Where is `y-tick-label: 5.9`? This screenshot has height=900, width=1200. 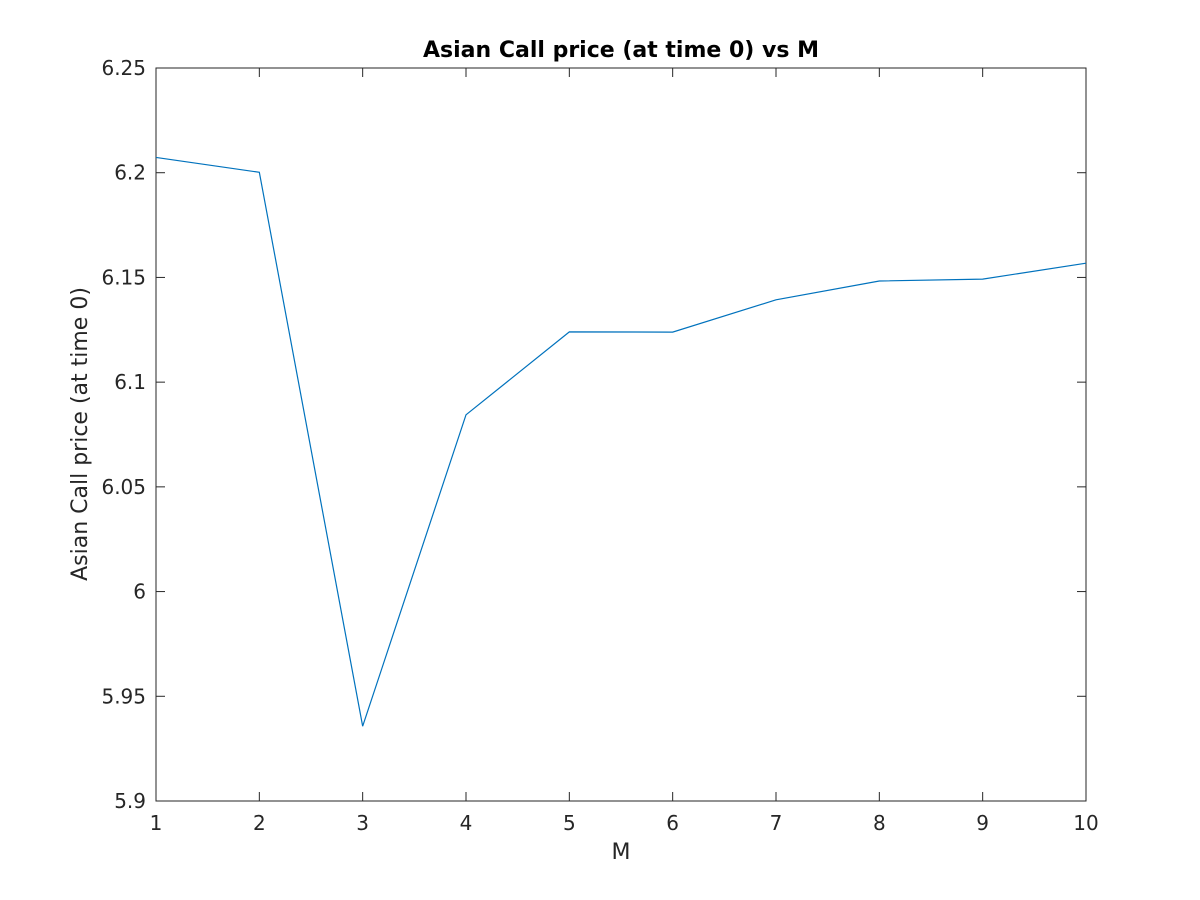 y-tick-label: 5.9 is located at coordinates (130, 801).